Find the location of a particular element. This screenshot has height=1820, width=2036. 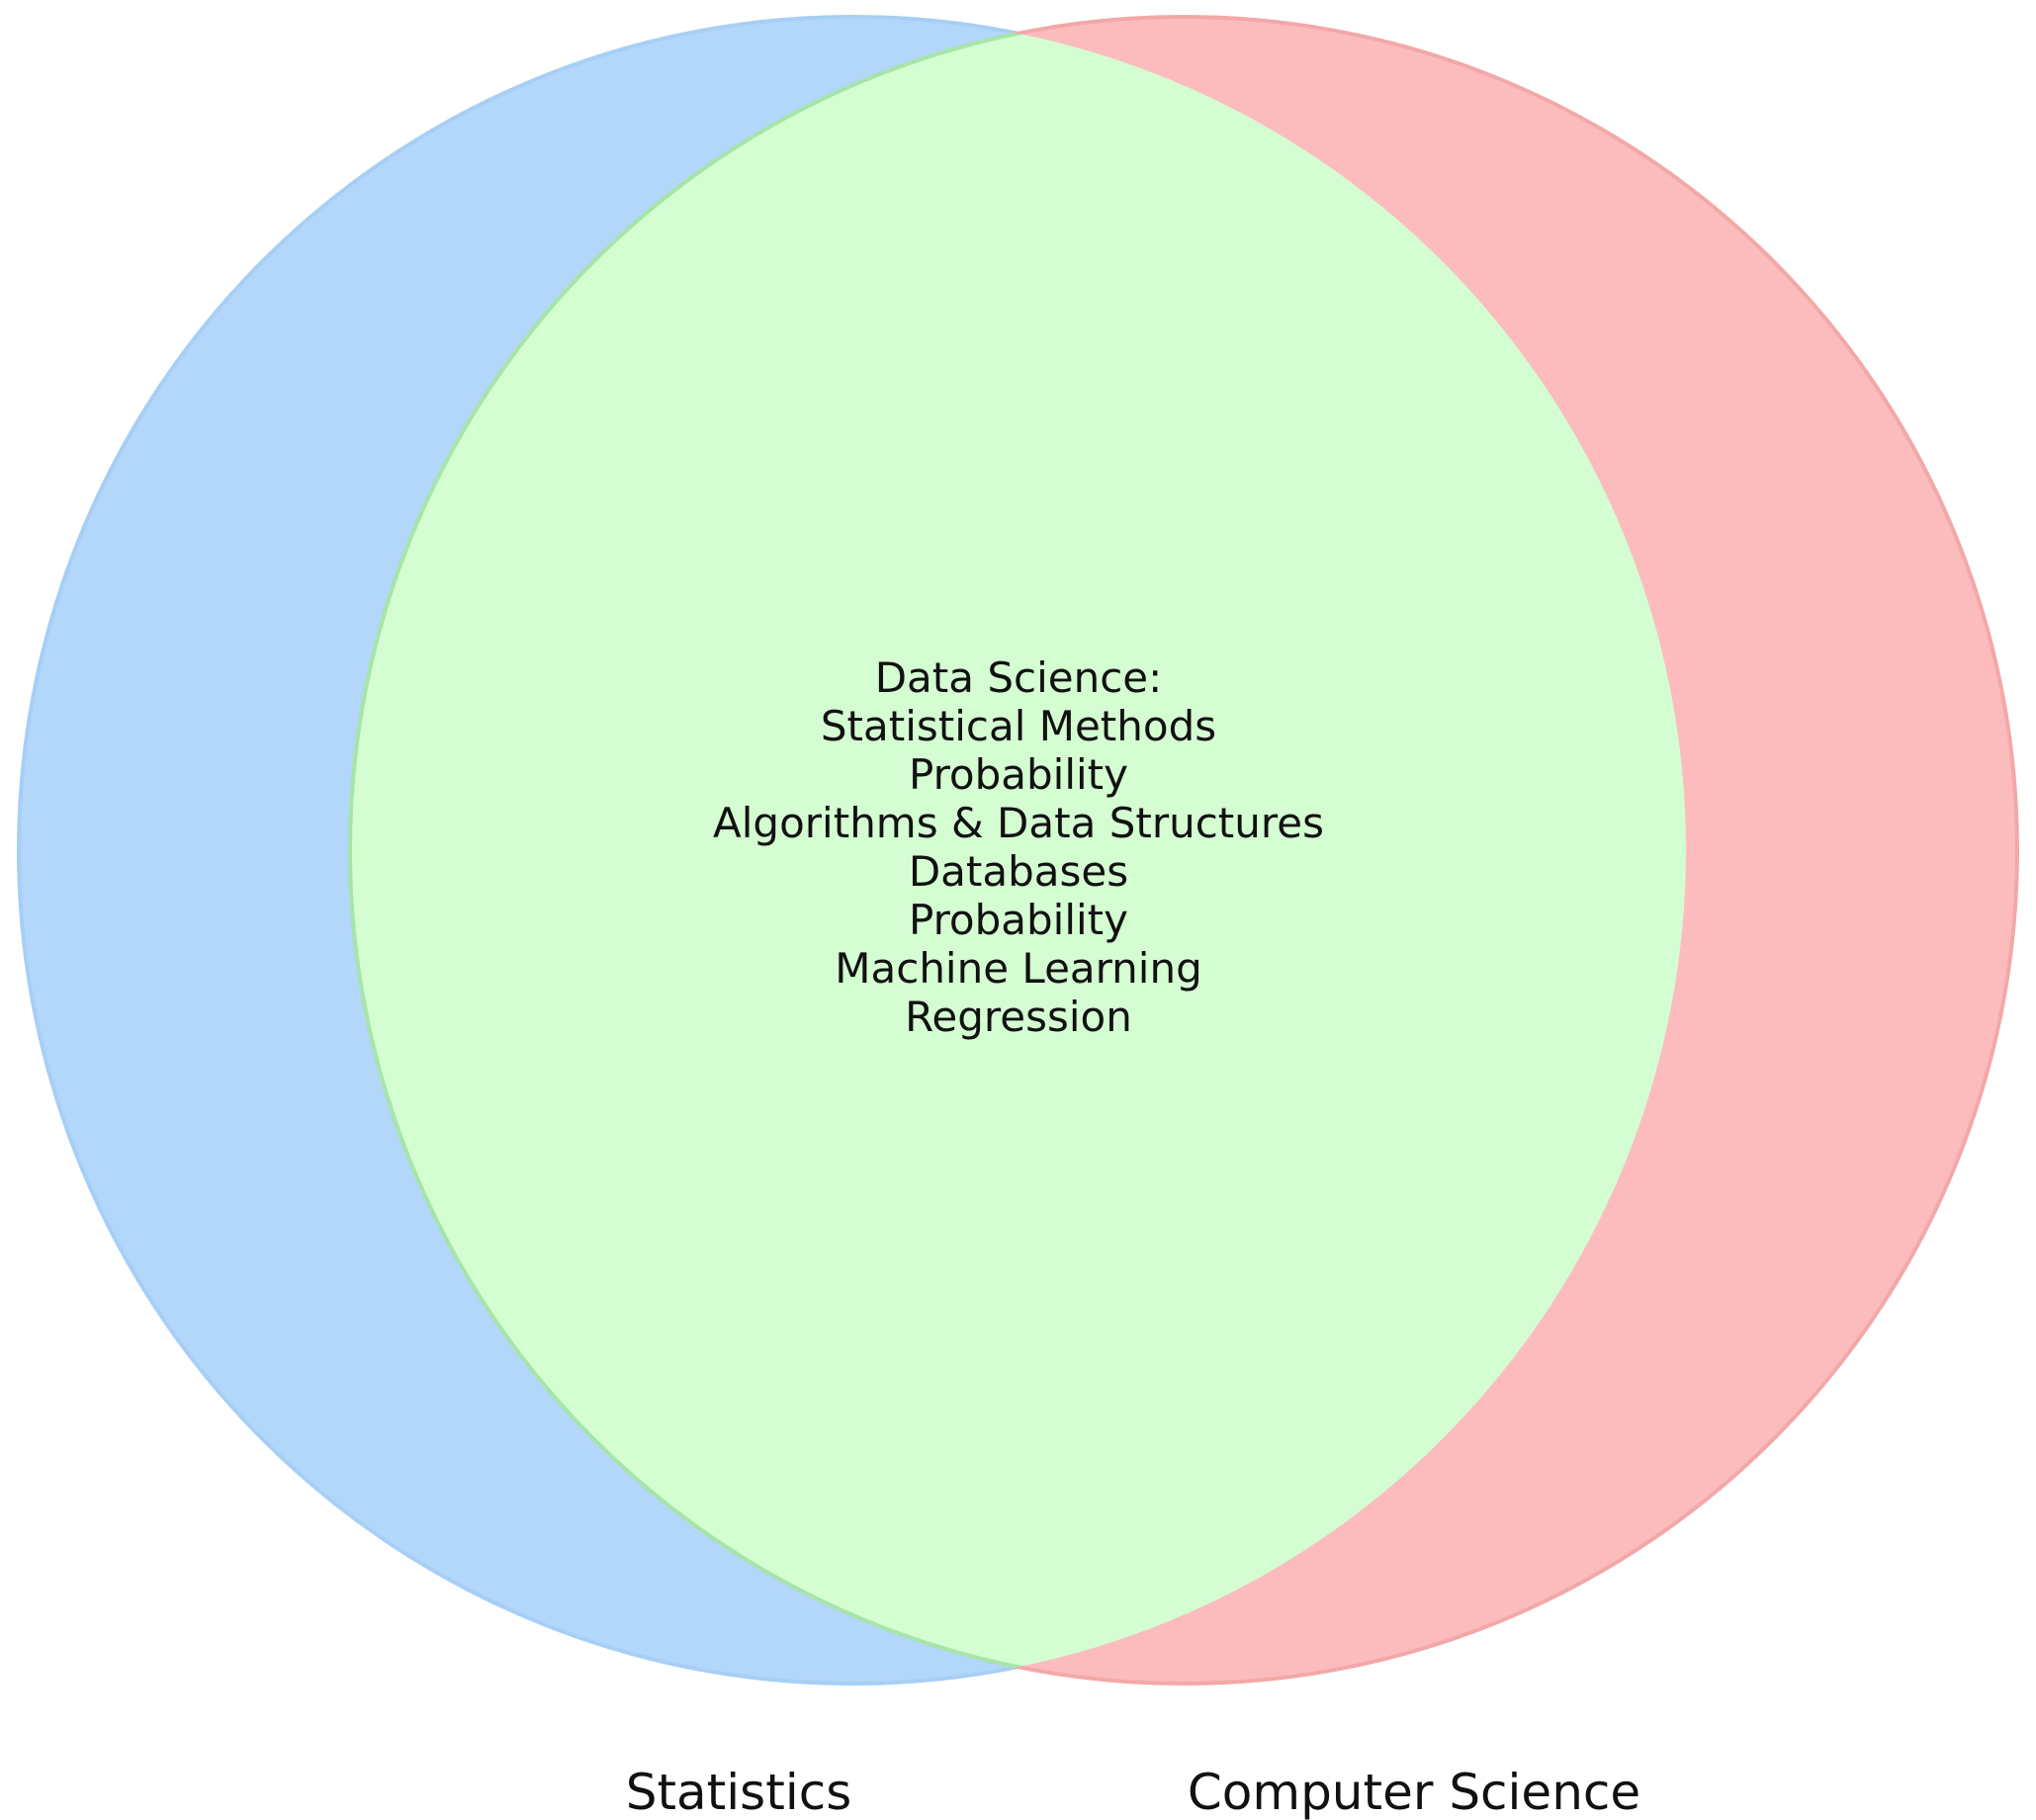

intersection-line-3: Algorithms & Data Structures is located at coordinates (1018, 823).